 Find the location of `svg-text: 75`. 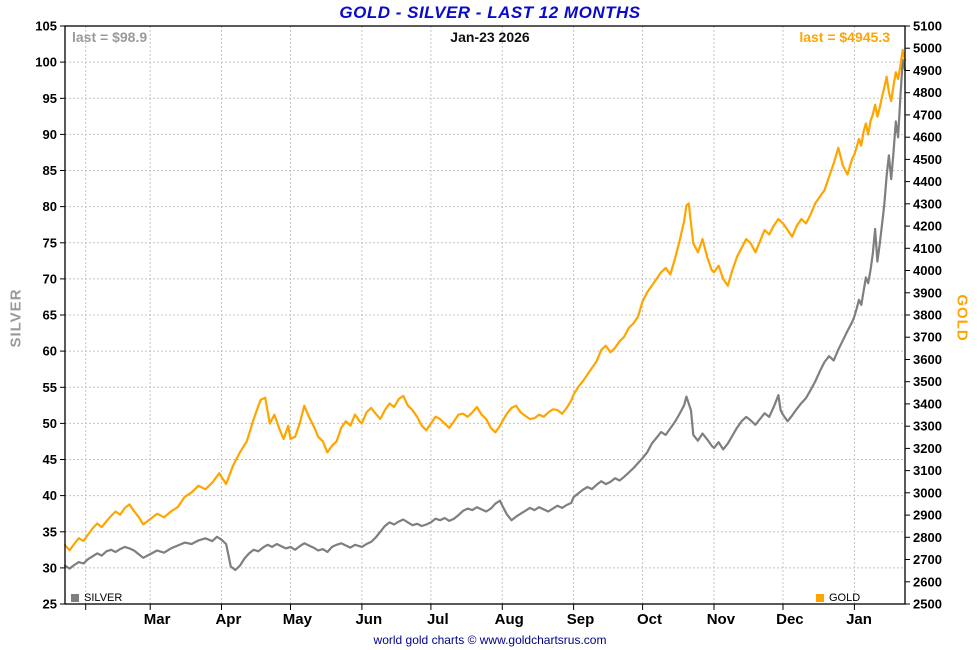

svg-text: 75 is located at coordinates (50, 242).